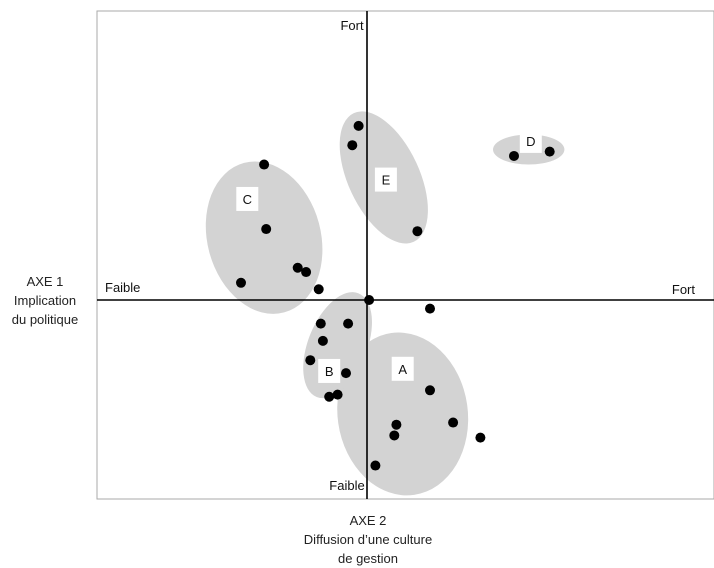 Image resolution: width=714 pixels, height=568 pixels. What do you see at coordinates (122, 287) in the screenshot?
I see `x-pole-low-label: Faible` at bounding box center [122, 287].